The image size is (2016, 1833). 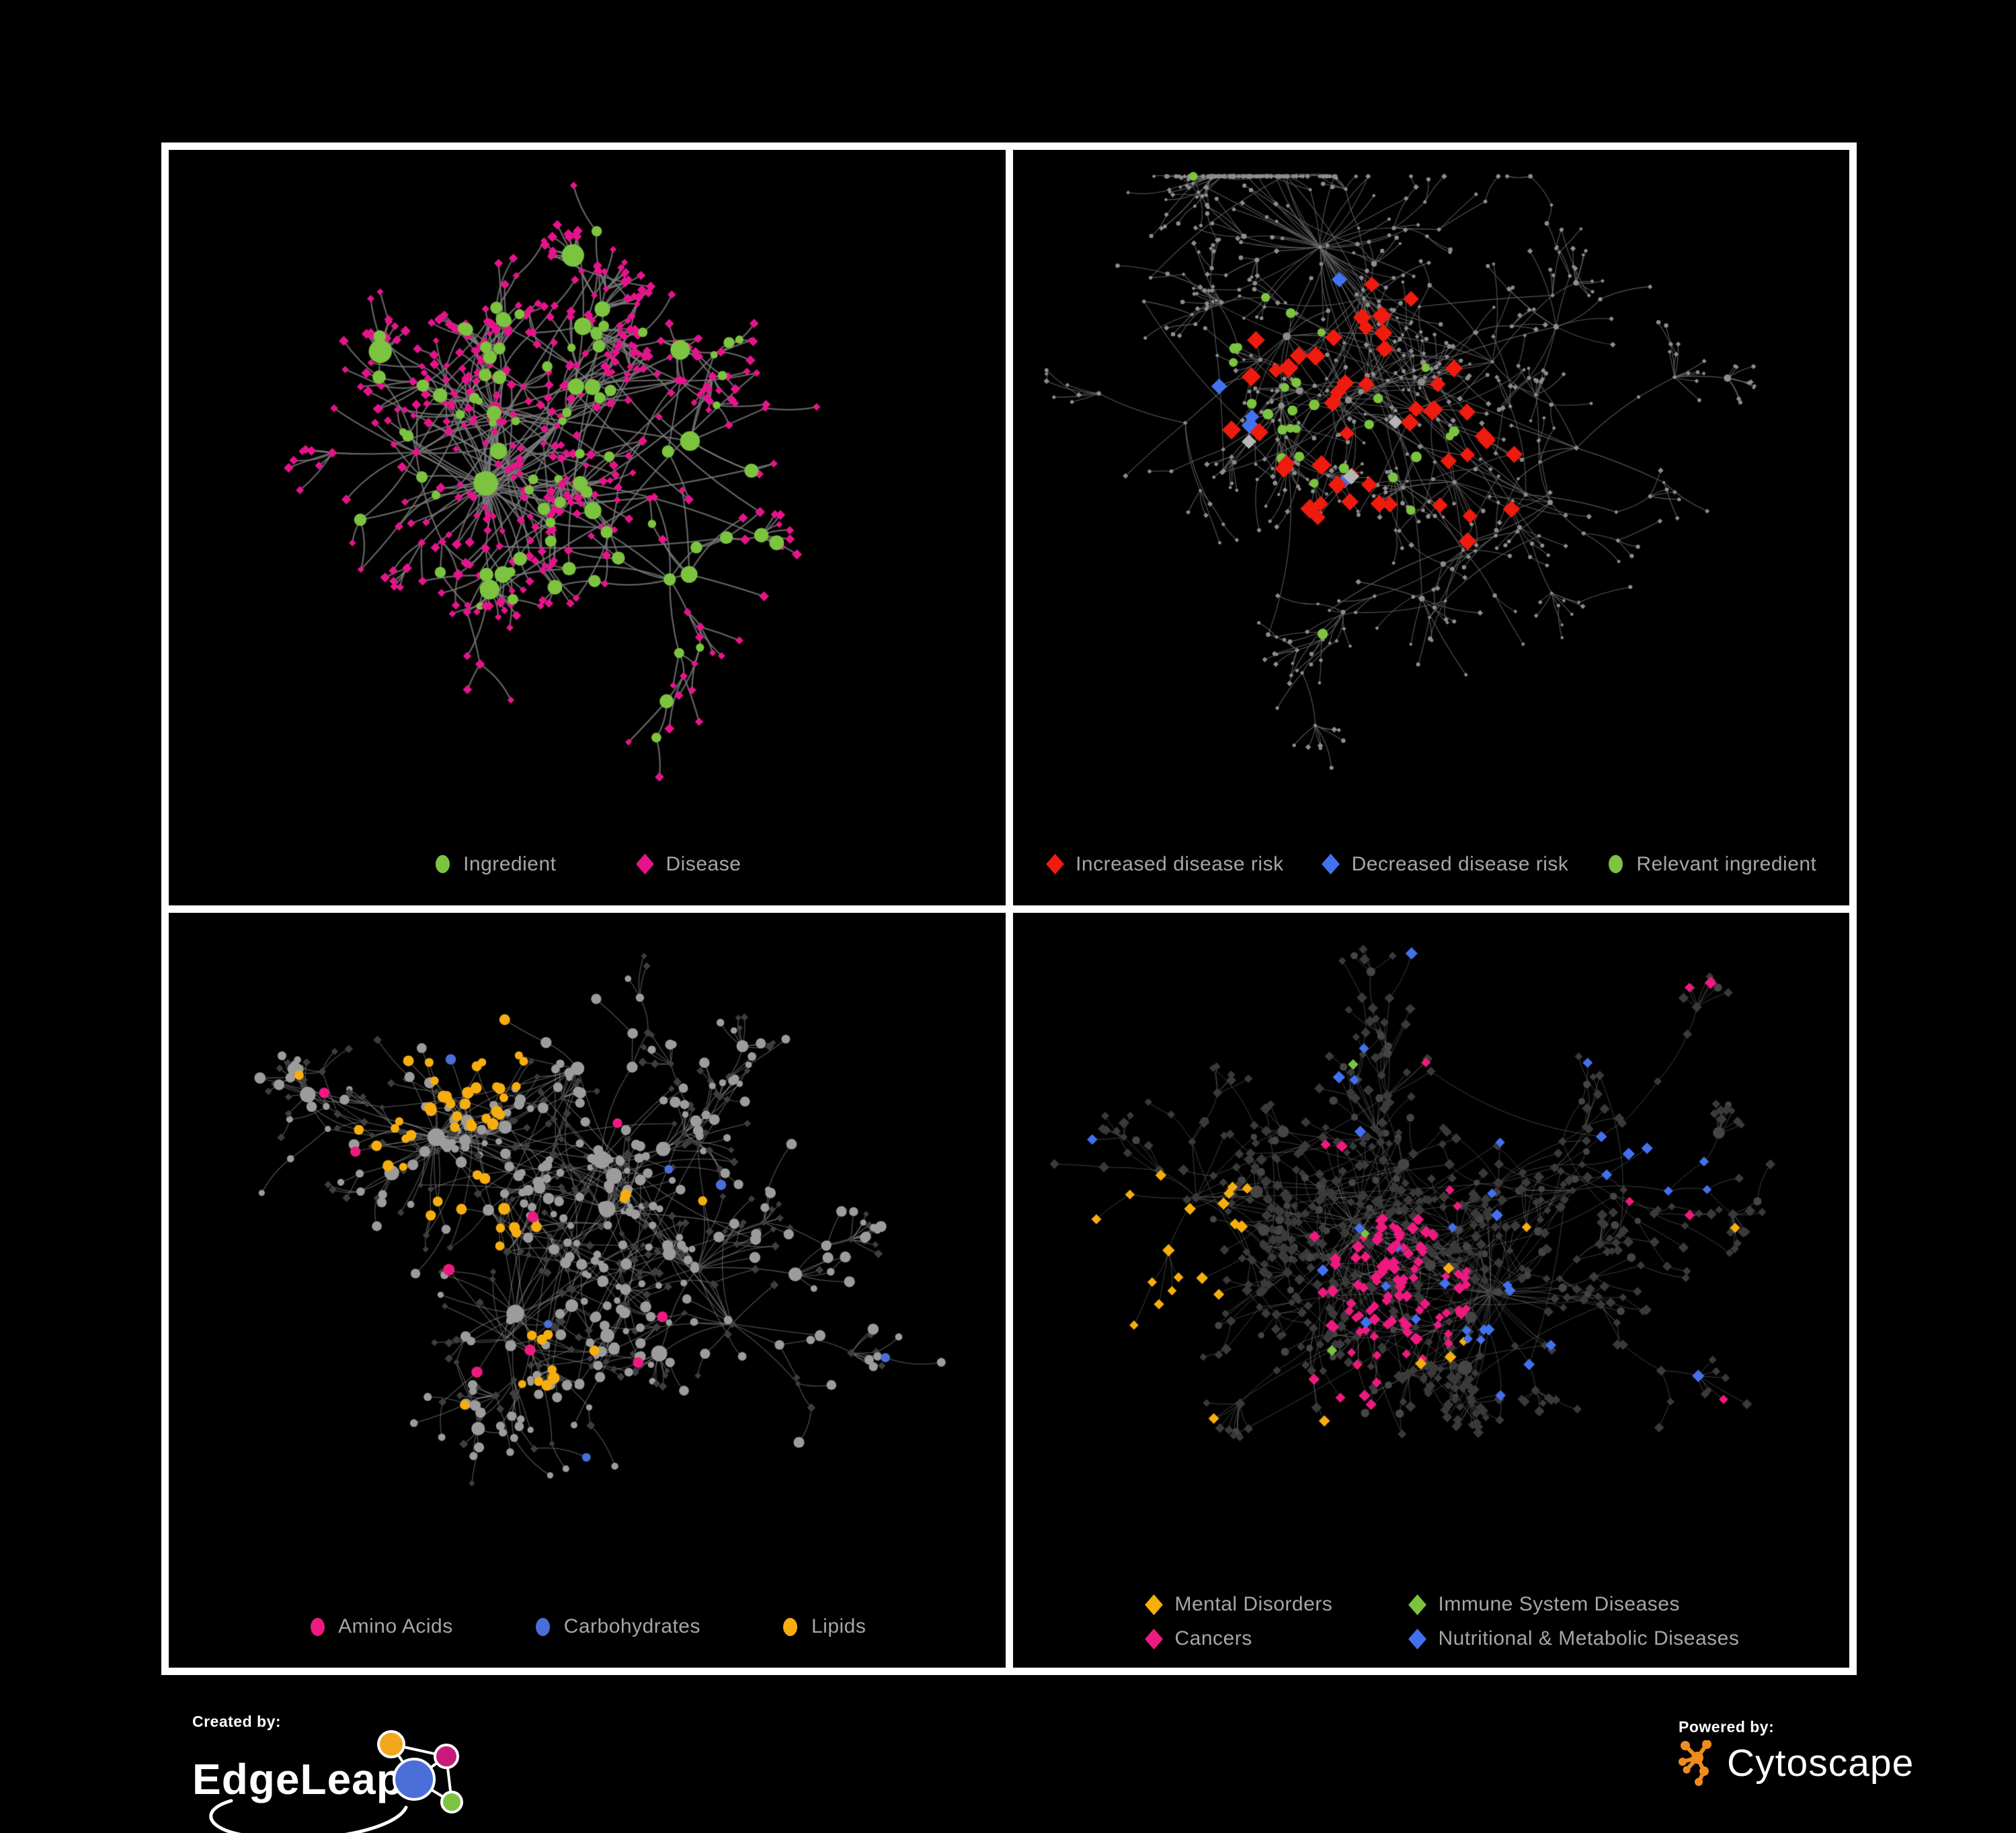 What do you see at coordinates (645, 864) in the screenshot?
I see `disease-marker-icon` at bounding box center [645, 864].